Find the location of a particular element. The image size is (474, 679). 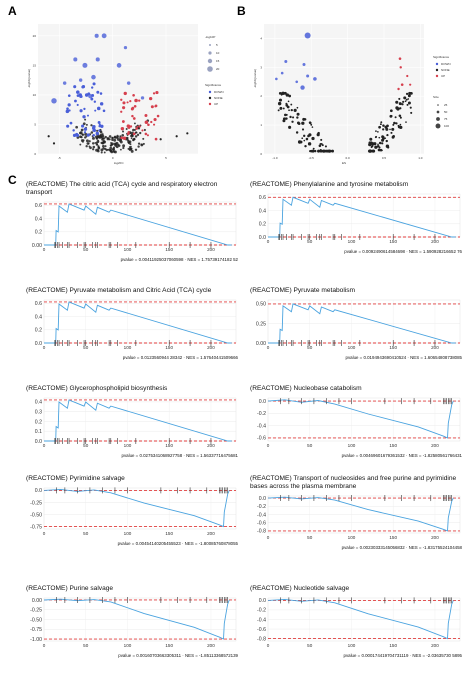

pvalue-text: pvalue = 0.0275341068927758 is located at coordinates (152, 455).